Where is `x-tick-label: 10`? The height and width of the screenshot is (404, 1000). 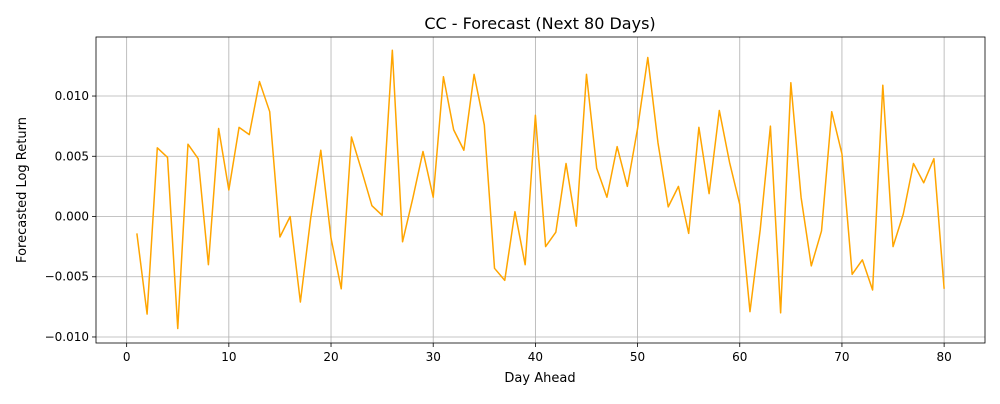 x-tick-label: 10 is located at coordinates (228, 357).